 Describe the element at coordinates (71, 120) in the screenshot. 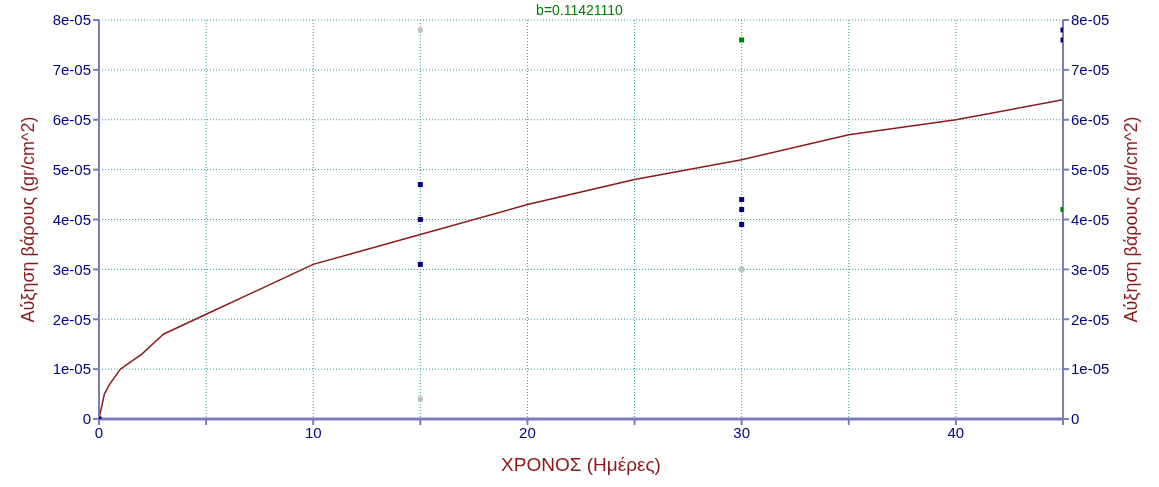

I see `y-tick-label: 6e-05` at that location.